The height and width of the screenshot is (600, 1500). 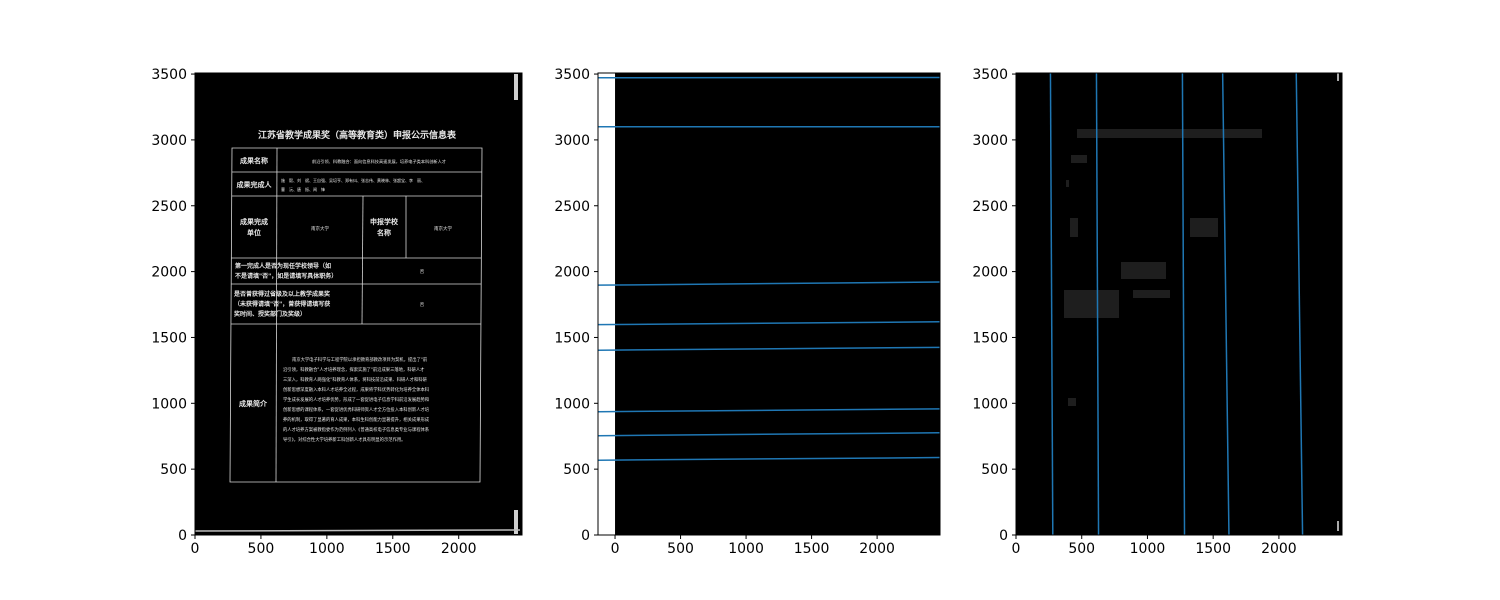 I want to click on doc-award-q1: 是否曾获得过省级及以上教学成果奖, so click(x=281, y=294).